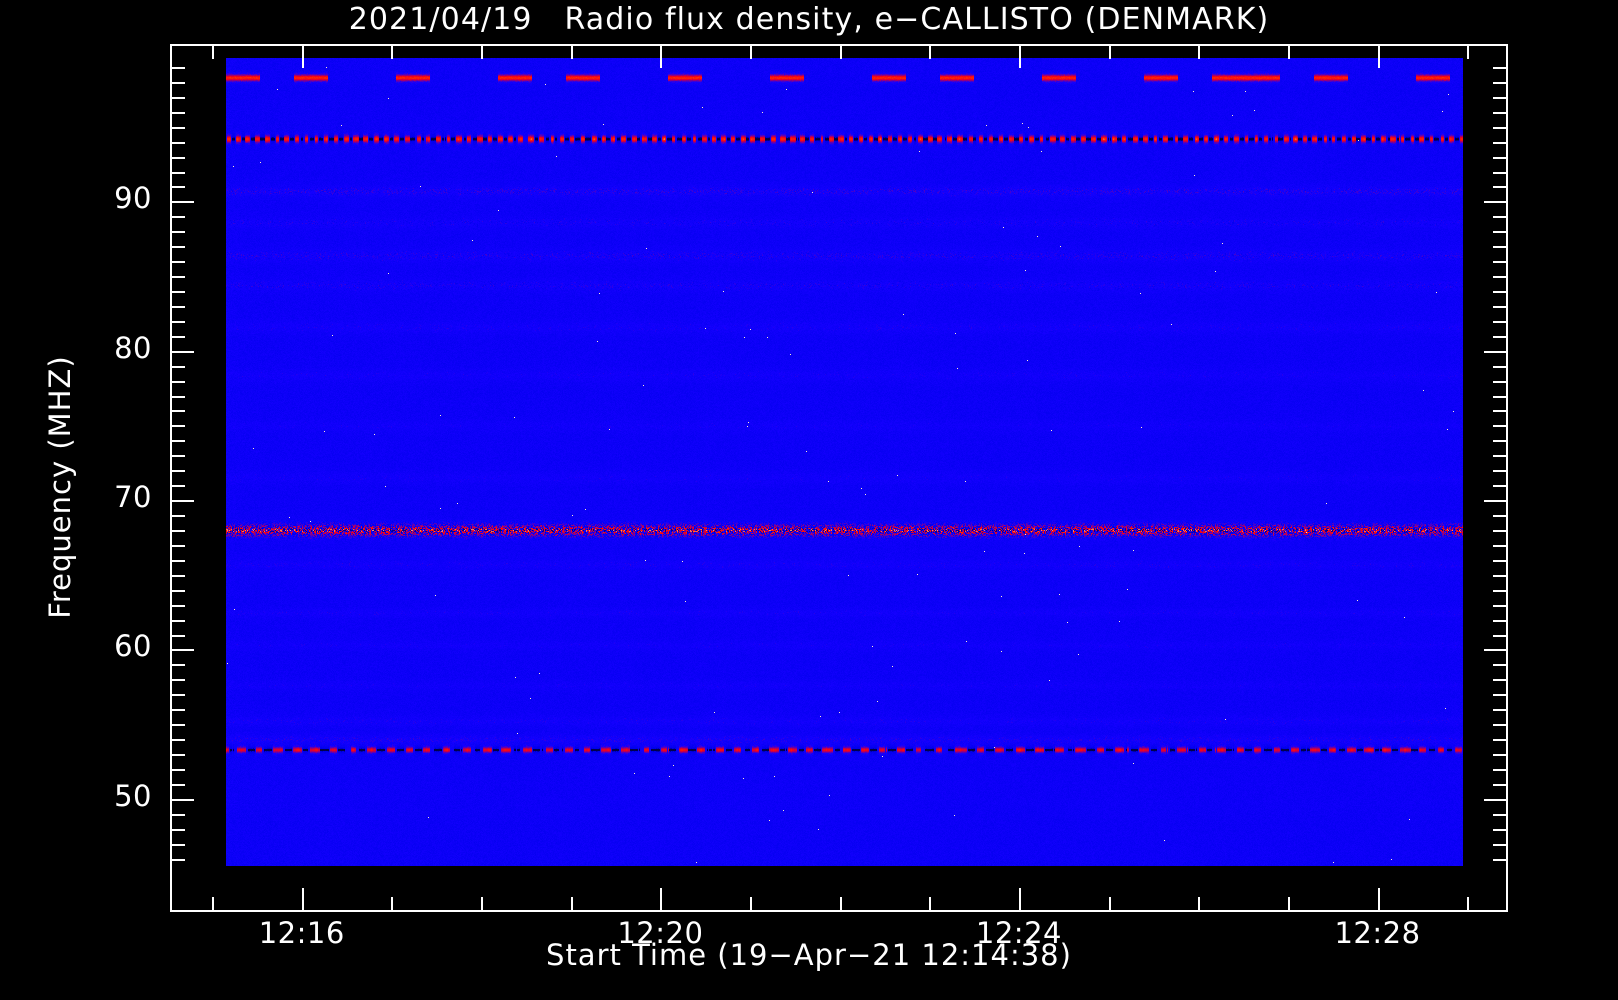 Image resolution: width=1618 pixels, height=1000 pixels. What do you see at coordinates (809, 955) in the screenshot?
I see `x-axis-title: Start Time (19−Apr−21 12:14:38)` at bounding box center [809, 955].